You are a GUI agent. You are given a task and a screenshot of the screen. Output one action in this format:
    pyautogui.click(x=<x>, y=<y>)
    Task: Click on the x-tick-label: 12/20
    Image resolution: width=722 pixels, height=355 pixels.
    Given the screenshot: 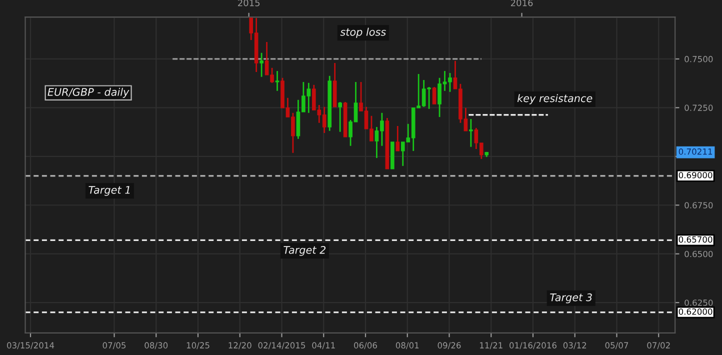 What is the action you would take?
    pyautogui.click(x=240, y=346)
    